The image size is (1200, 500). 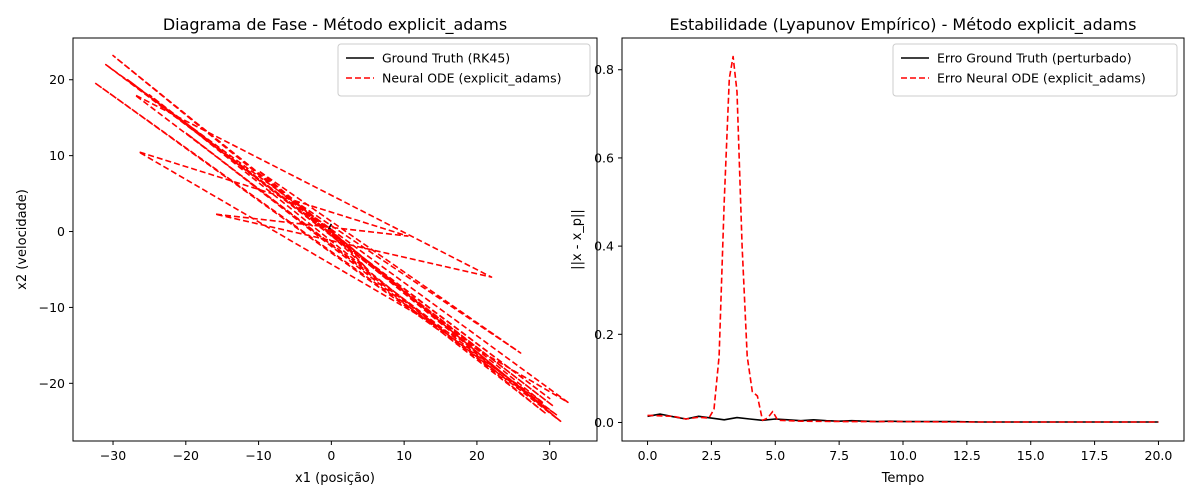 I want to click on x-tick-label: −10, so click(x=258, y=455).